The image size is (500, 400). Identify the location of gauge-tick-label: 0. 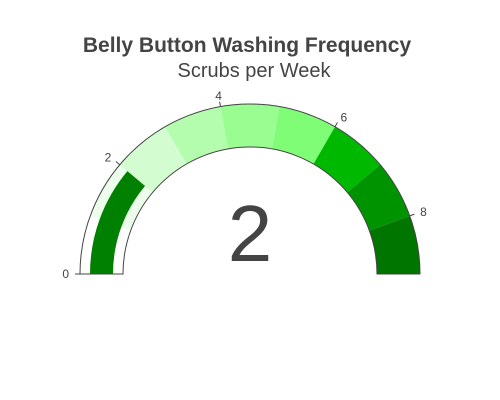
(65, 274).